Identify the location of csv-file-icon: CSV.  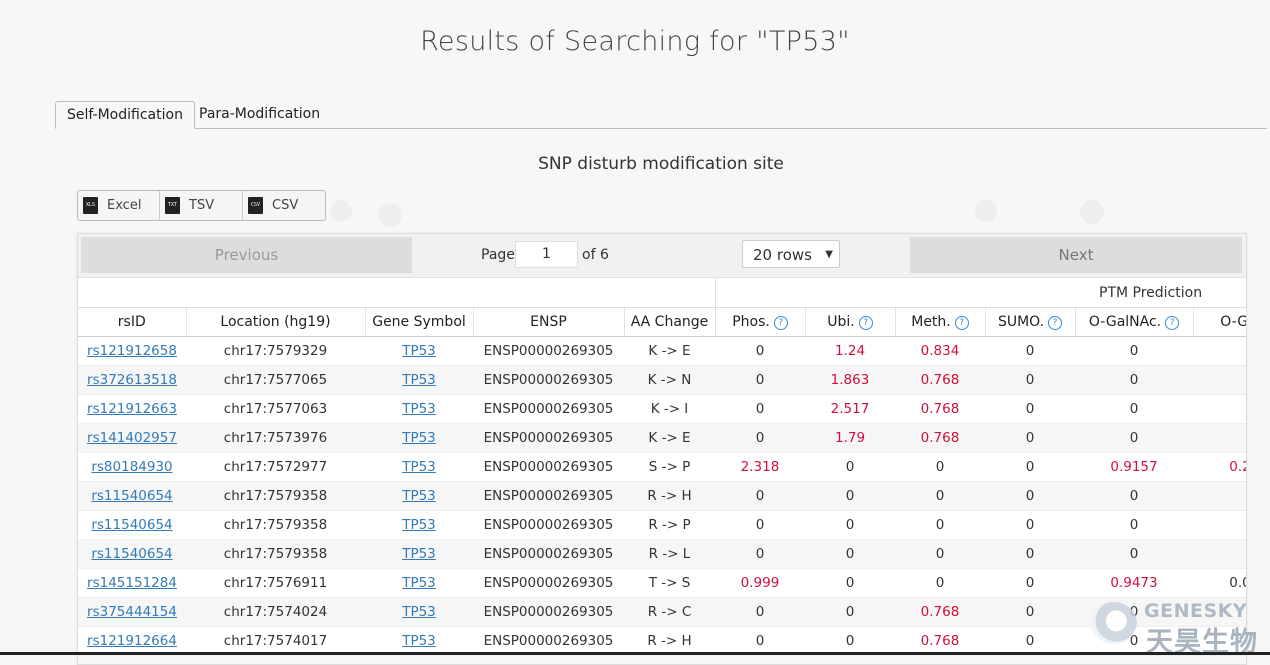
(255, 205).